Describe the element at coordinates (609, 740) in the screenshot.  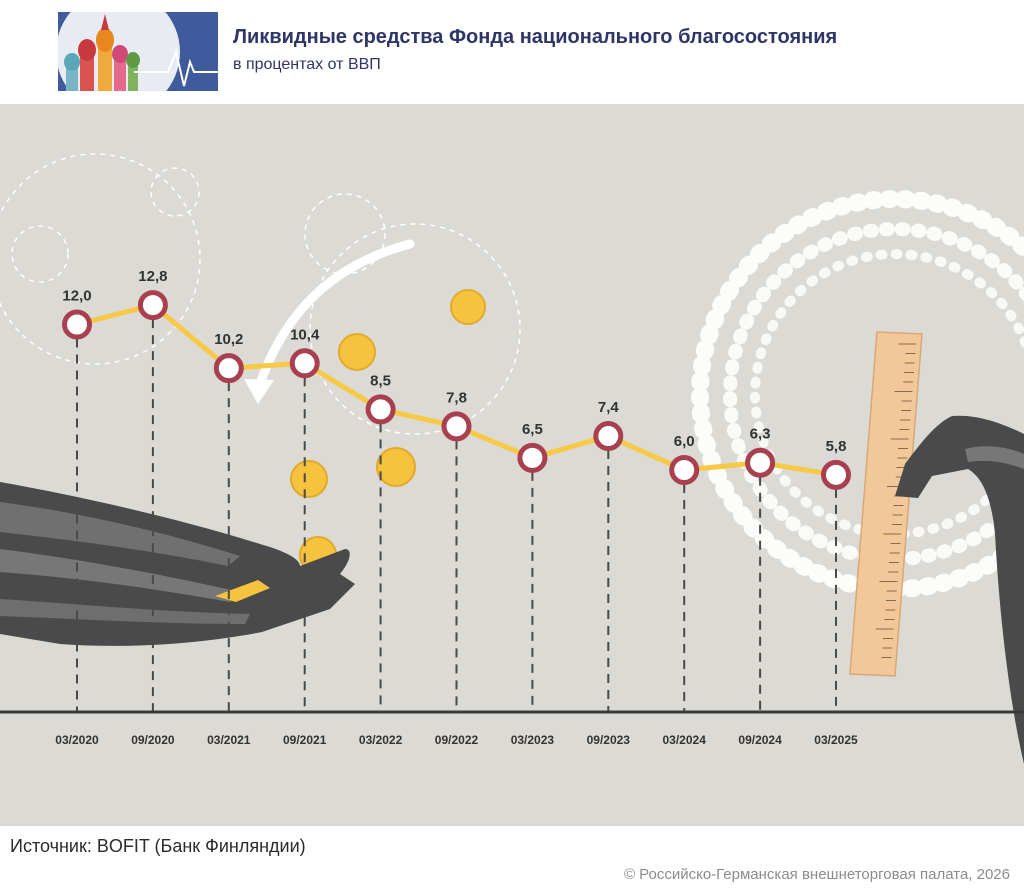
I see `x-tick-label: 09/2023` at that location.